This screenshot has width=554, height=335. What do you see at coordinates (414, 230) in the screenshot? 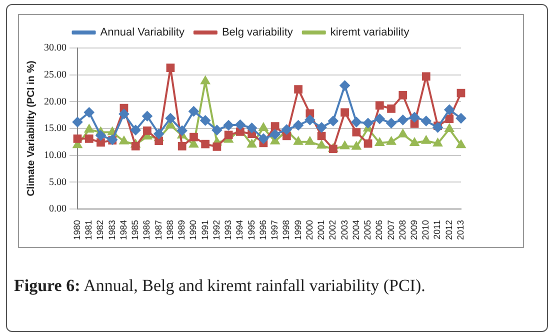
I see `x-tick-label: 2009` at bounding box center [414, 230].